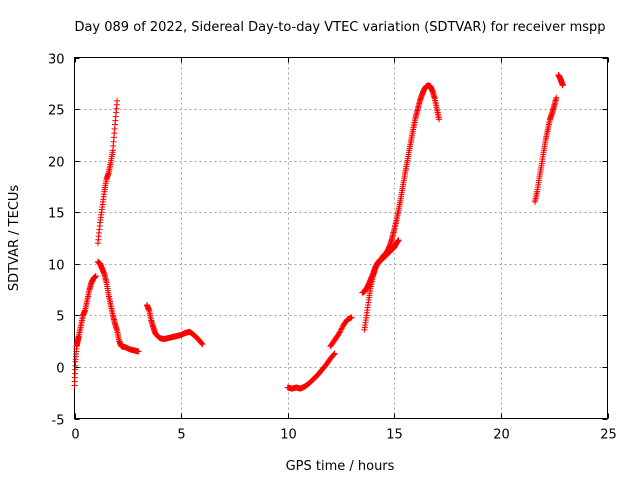 The image size is (640, 480). Describe the element at coordinates (56, 111) in the screenshot. I see `y-tick-label: 25` at that location.